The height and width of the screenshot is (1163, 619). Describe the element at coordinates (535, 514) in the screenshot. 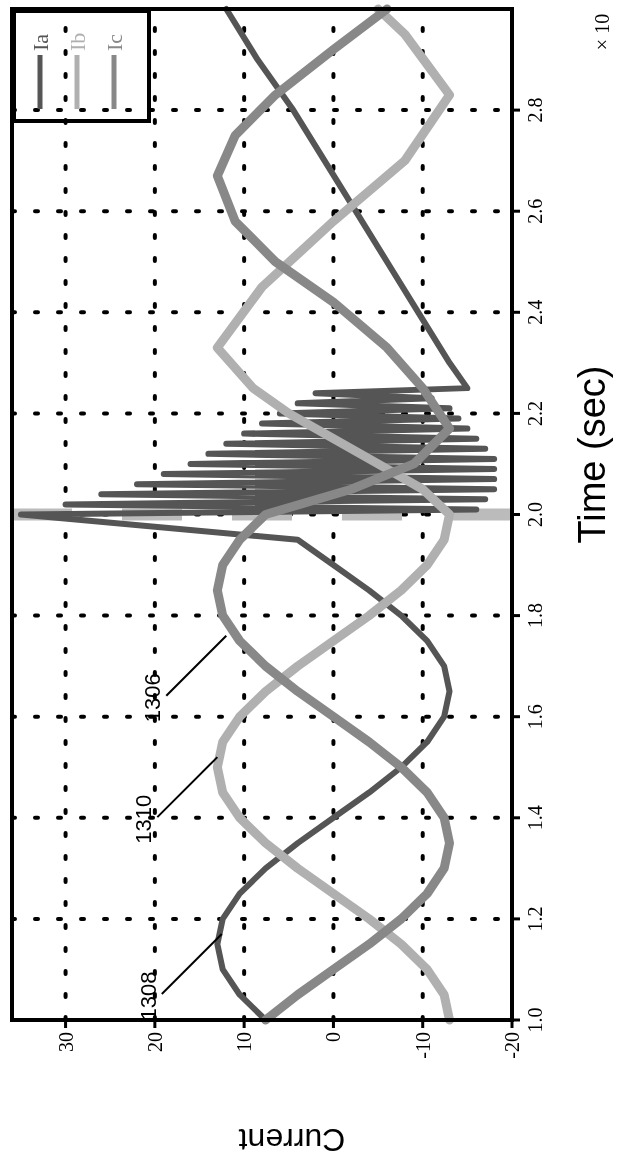

I see `y-tick-label: 2.0` at that location.